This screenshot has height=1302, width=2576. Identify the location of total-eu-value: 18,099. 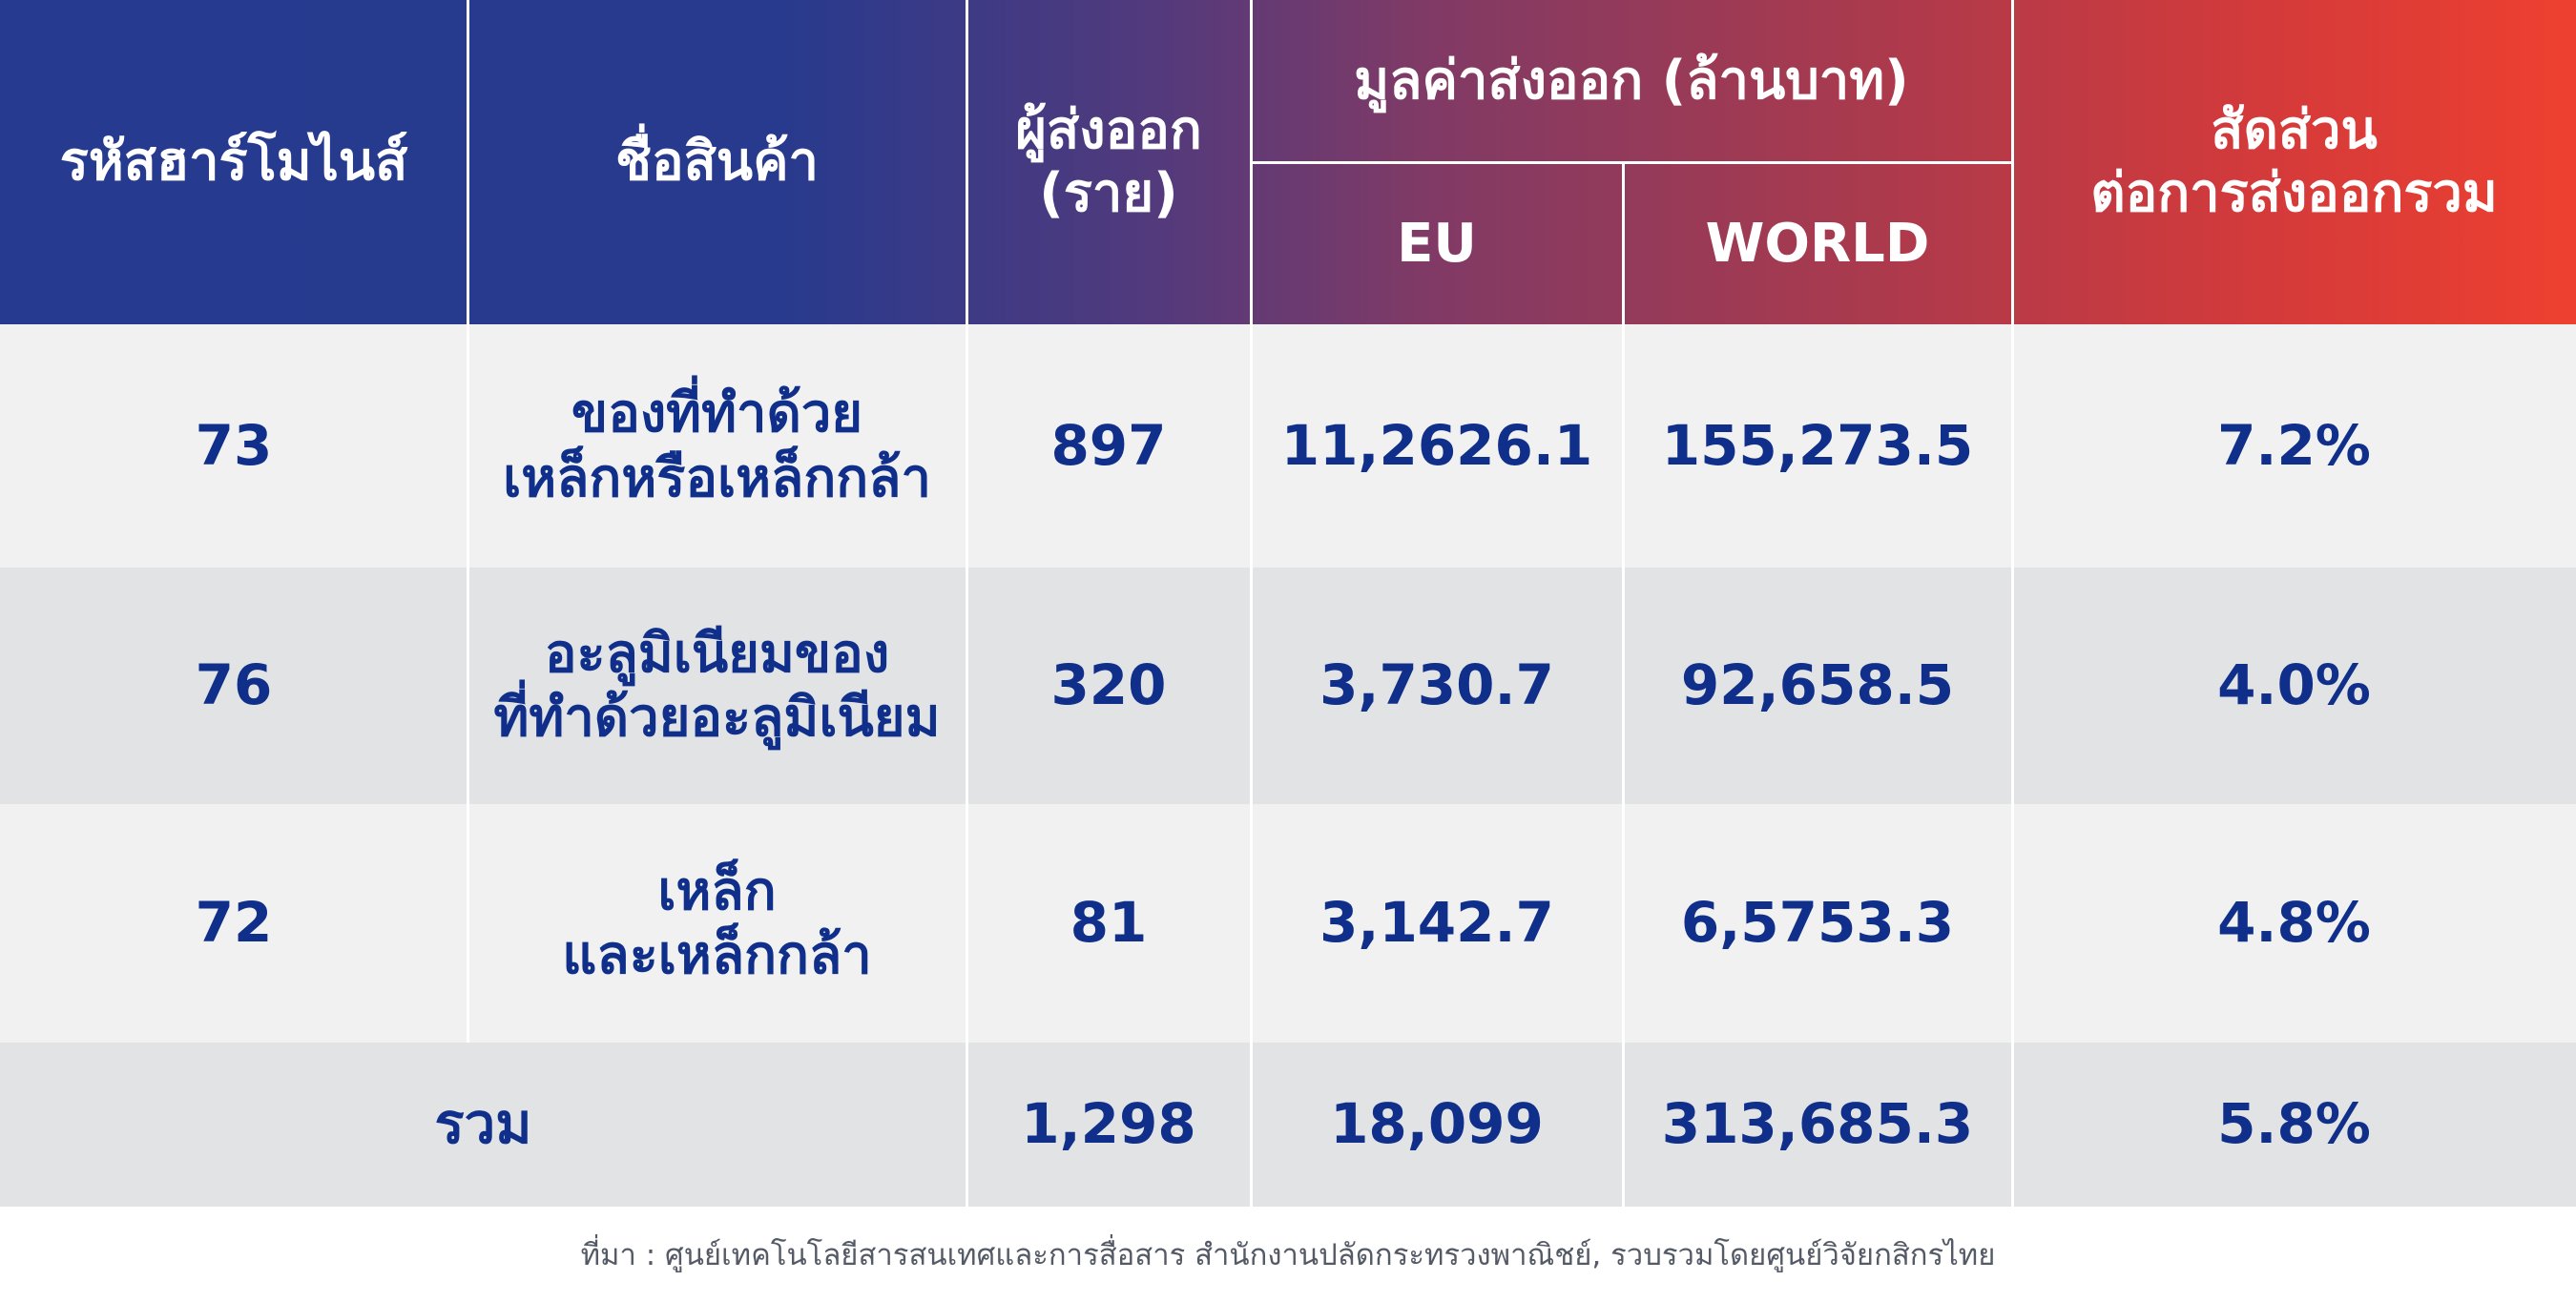
(1437, 1124).